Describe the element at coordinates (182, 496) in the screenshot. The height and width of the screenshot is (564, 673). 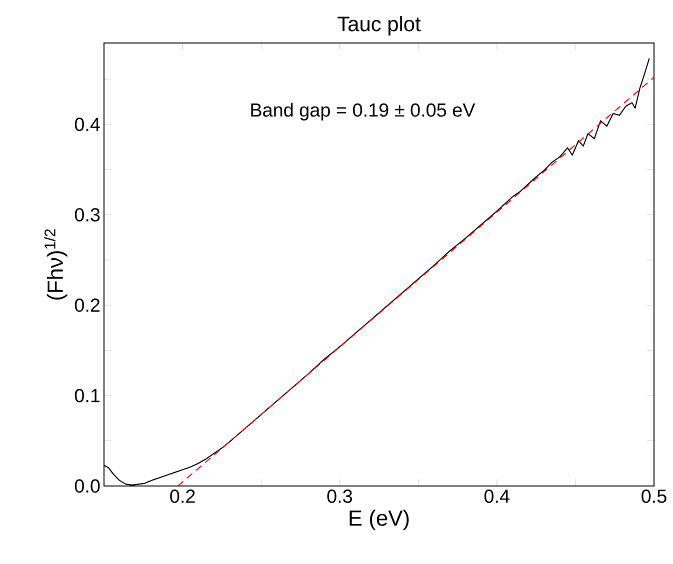
I see `x-tick-label: 0.2` at that location.